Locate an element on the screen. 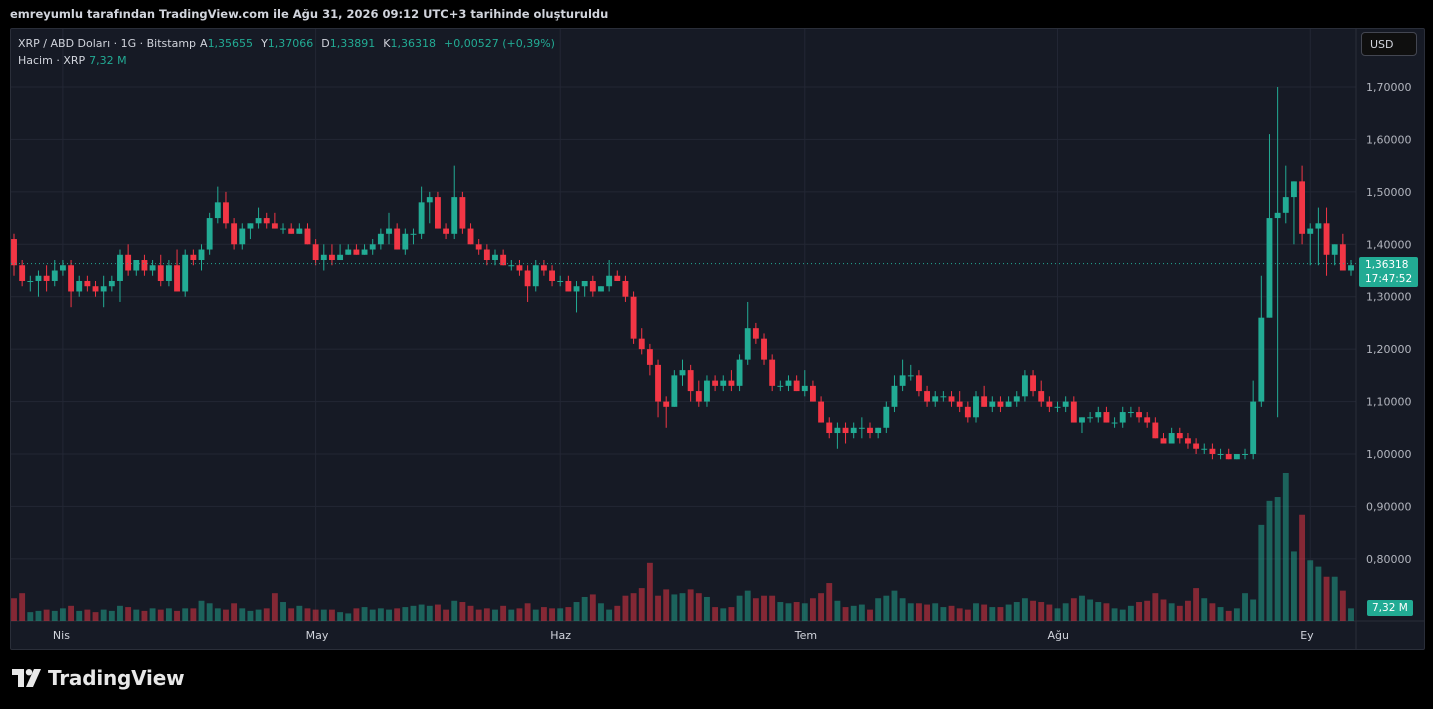 This screenshot has height=709, width=1433. open-value: 1,35655 is located at coordinates (230, 43).